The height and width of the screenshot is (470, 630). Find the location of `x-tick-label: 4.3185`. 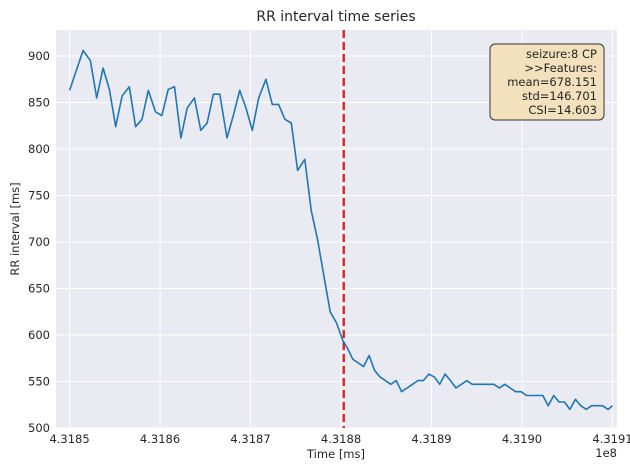

x-tick-label: 4.3185 is located at coordinates (69, 439).